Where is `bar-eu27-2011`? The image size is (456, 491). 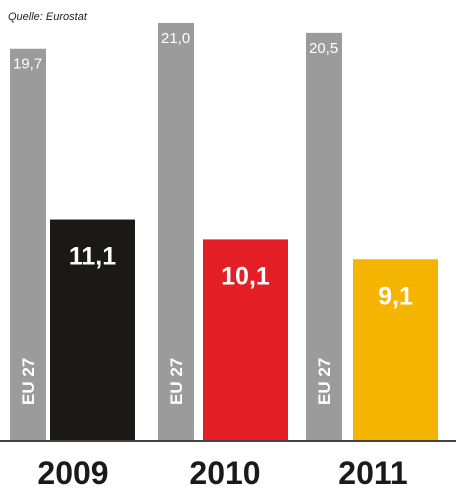 bar-eu27-2011 is located at coordinates (324, 236).